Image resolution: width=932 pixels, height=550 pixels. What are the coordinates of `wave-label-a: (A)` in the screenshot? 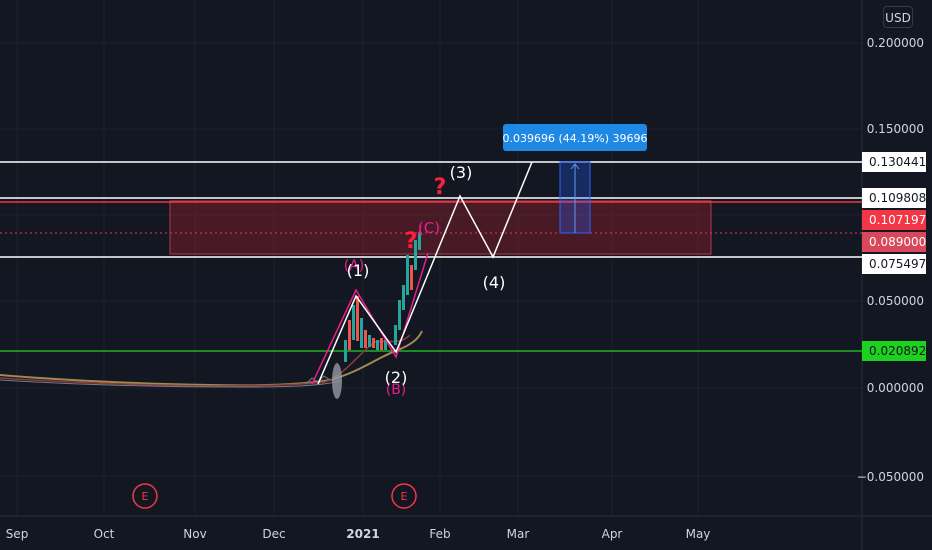 It's located at (354, 266).